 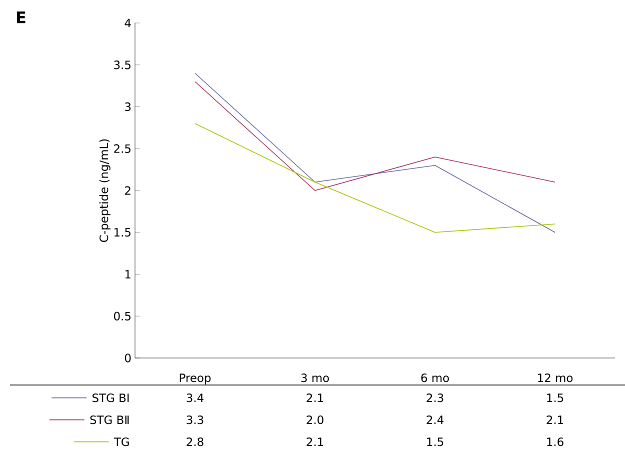 What do you see at coordinates (555, 377) in the screenshot?
I see `x-tick-label: 12 mo` at bounding box center [555, 377].